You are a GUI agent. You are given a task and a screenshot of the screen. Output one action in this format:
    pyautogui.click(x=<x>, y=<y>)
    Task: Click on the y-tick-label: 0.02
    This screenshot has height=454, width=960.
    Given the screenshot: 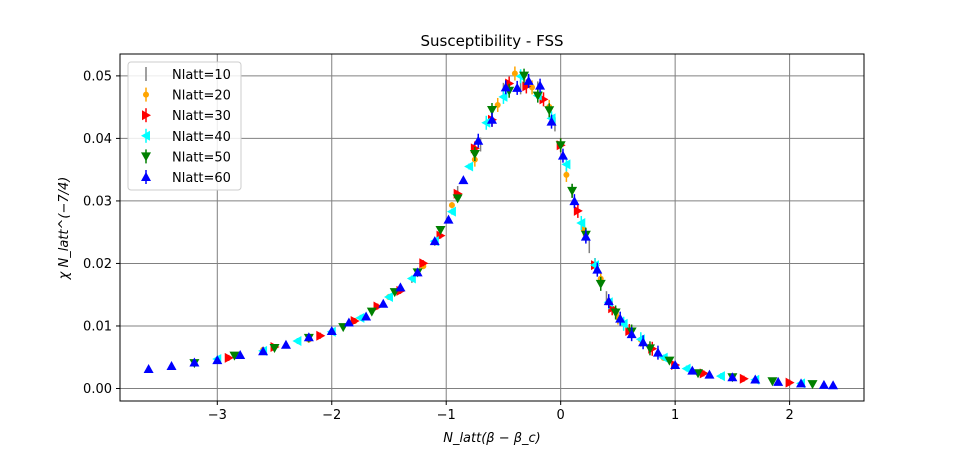 What is the action you would take?
    pyautogui.click(x=97, y=264)
    